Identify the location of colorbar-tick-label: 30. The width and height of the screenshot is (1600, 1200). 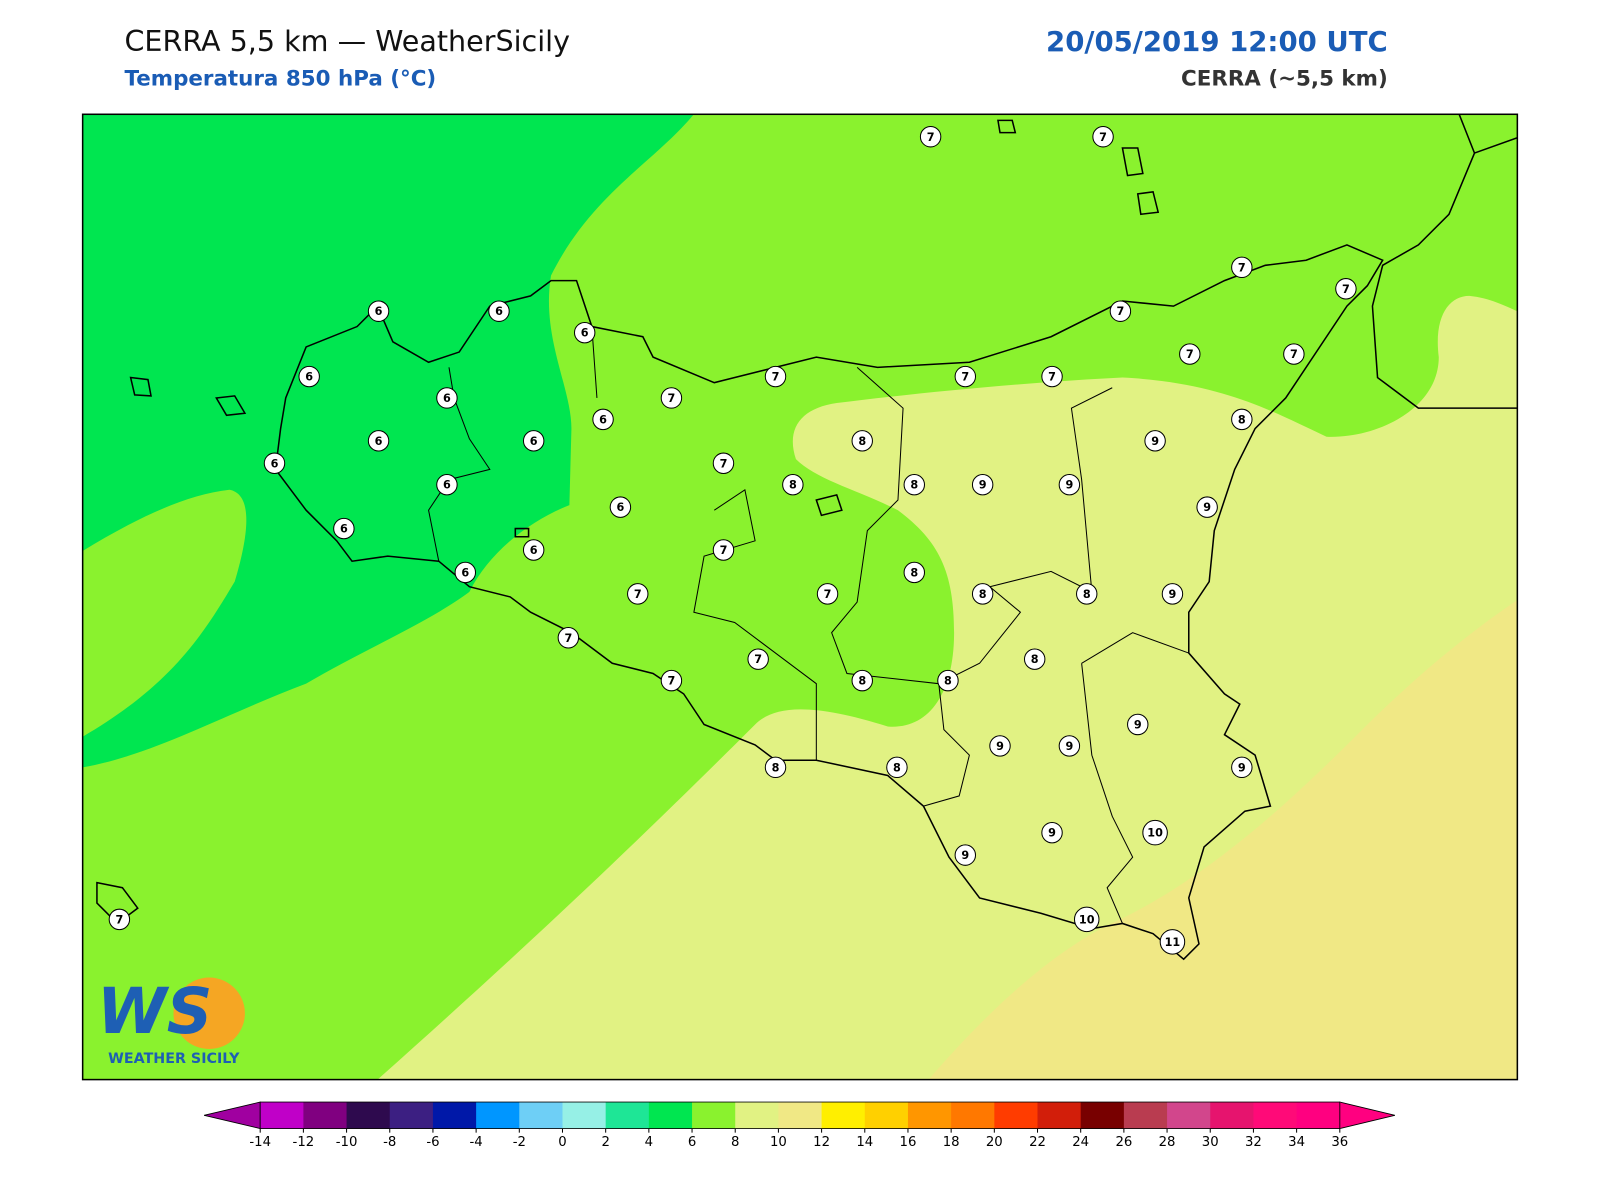
(1210, 1142).